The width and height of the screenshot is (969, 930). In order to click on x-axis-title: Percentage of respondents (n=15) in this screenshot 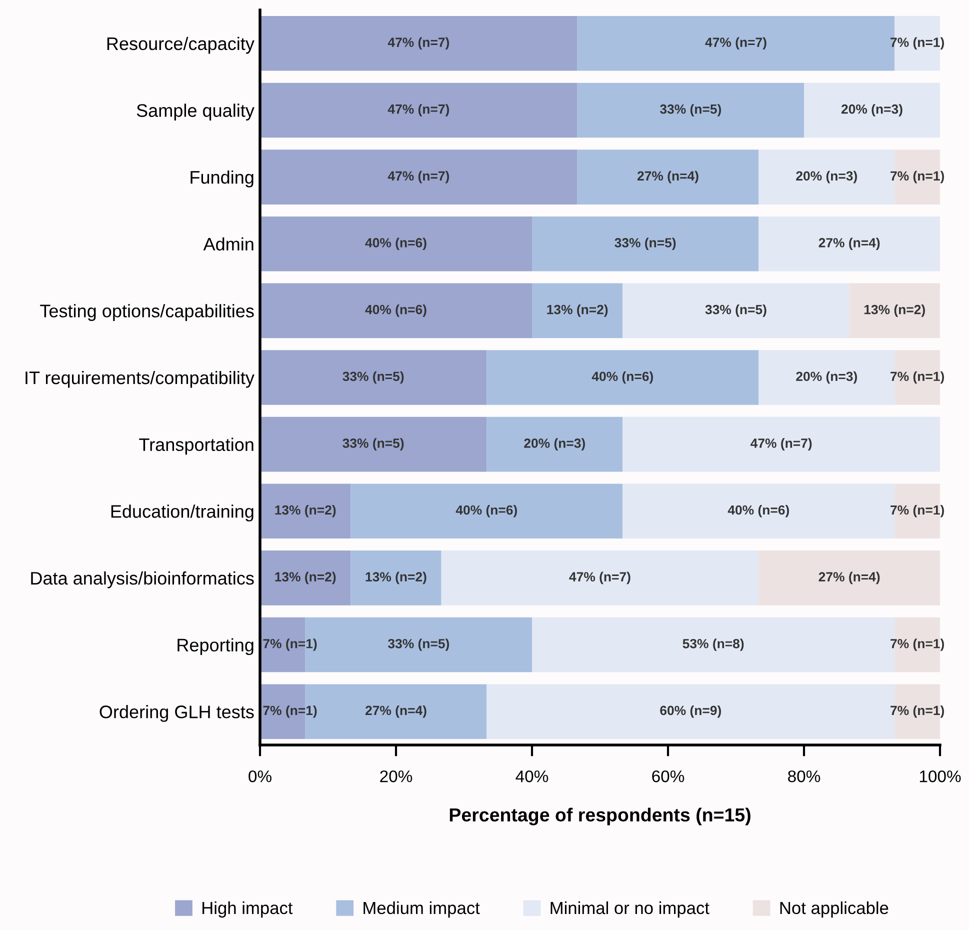, I will do `click(600, 817)`.